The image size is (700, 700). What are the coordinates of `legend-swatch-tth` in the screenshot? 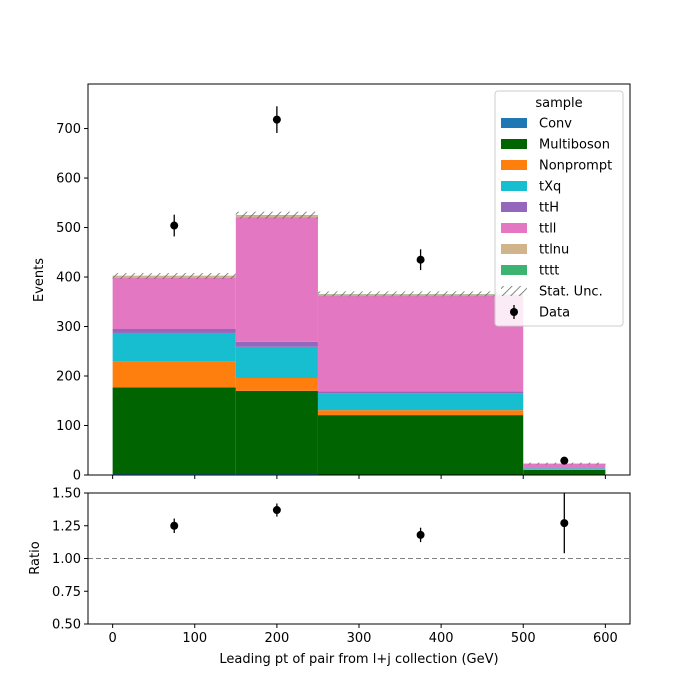 It's located at (514, 207).